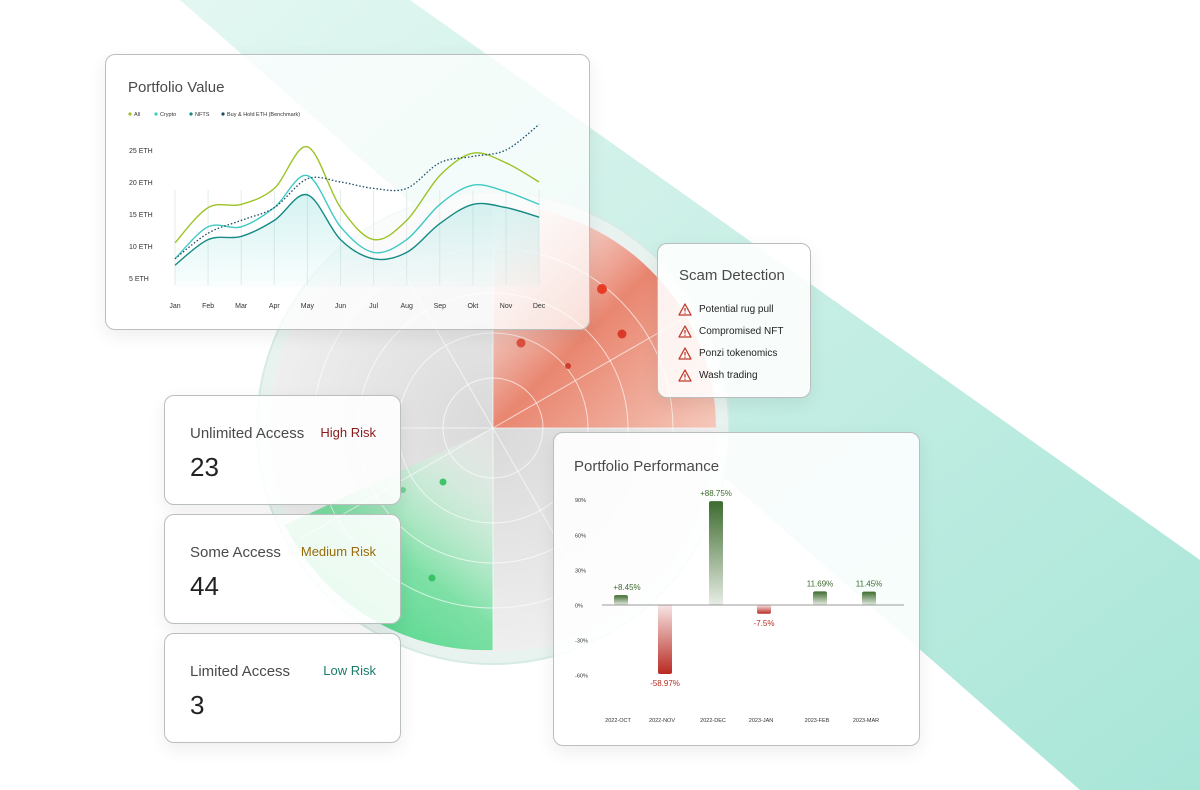 The width and height of the screenshot is (1200, 790). I want to click on scam-item-label: Wash trading, so click(728, 375).